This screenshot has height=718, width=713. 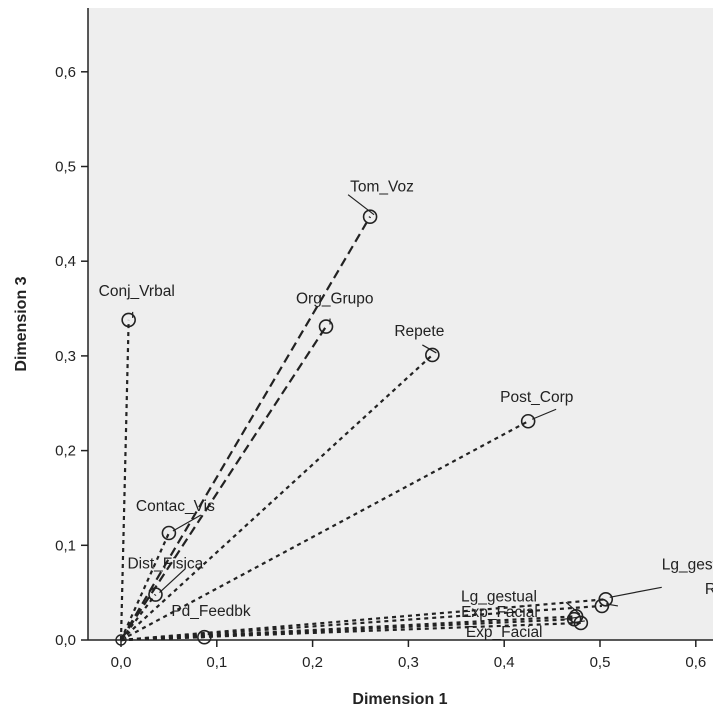 I want to click on y-tick-label: 0,1, so click(x=65, y=545).